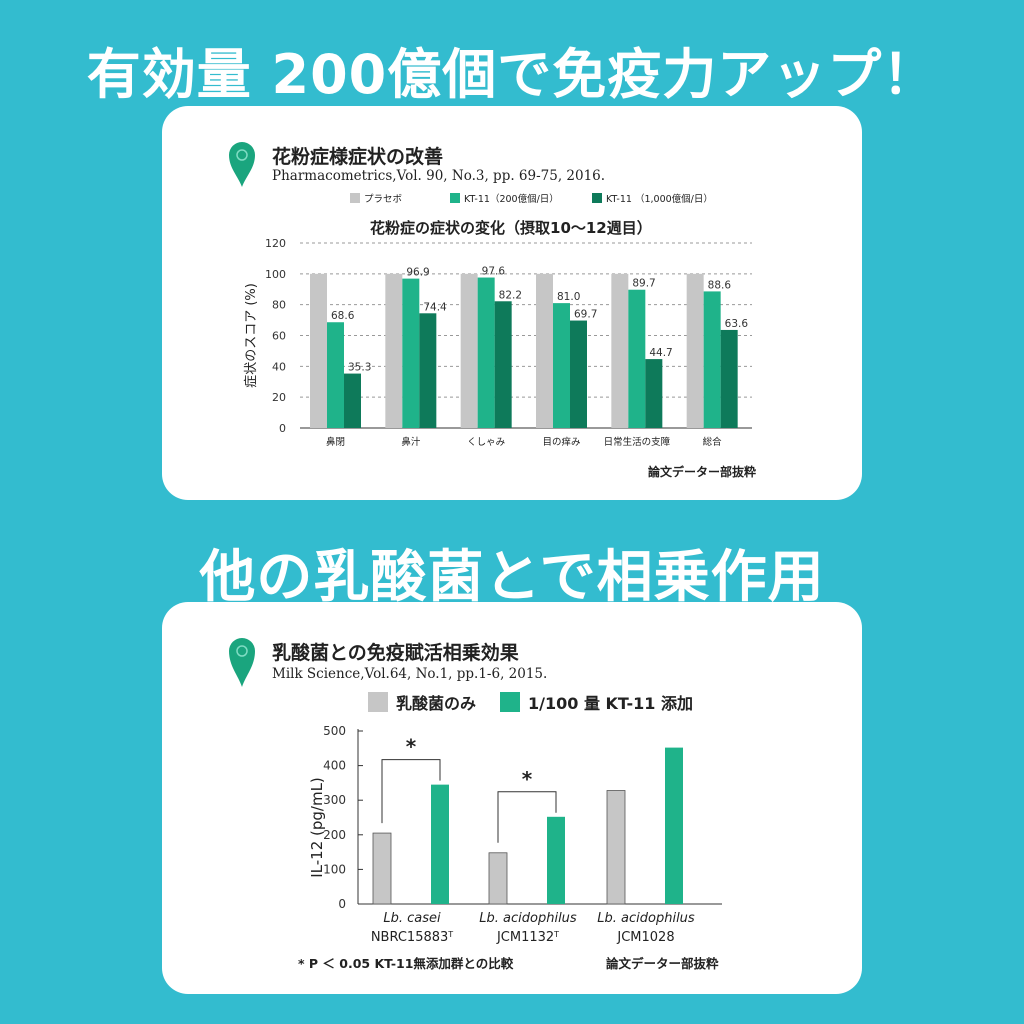 This screenshot has width=1024, height=1024. What do you see at coordinates (436, 703) in the screenshot?
I see `legend-label: 乳酸菌のみ` at bounding box center [436, 703].